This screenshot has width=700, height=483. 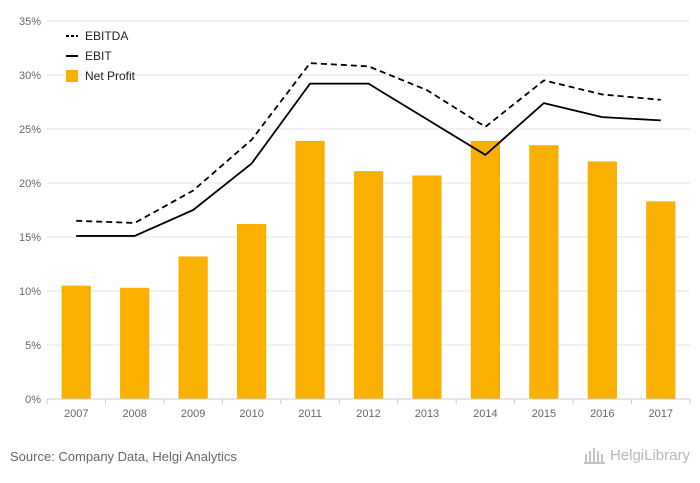 I want to click on x-tick-label: 2008, so click(x=134, y=414).